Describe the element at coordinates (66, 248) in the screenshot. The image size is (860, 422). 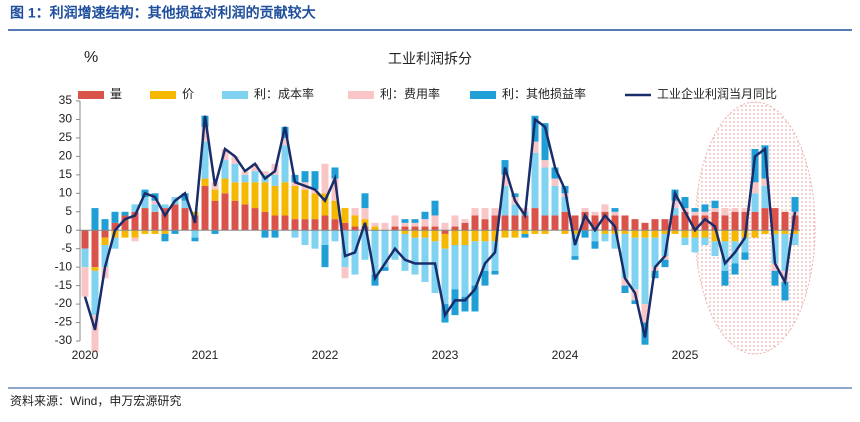
I see `y-tick-label: -5` at that location.